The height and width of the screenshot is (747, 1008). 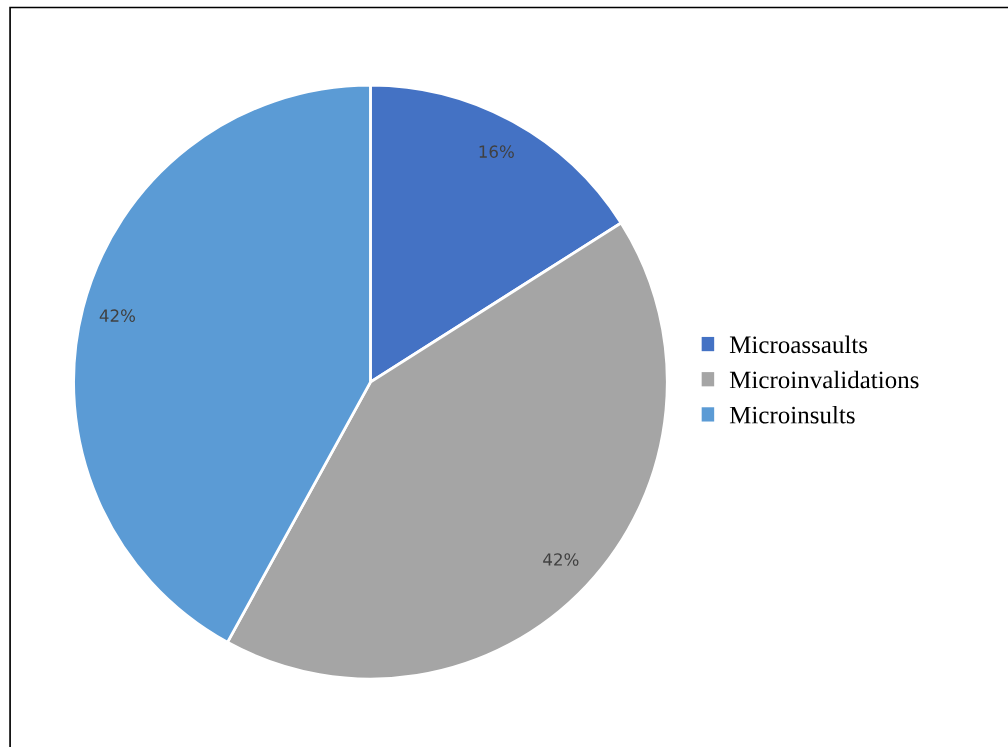 What do you see at coordinates (496, 151) in the screenshot?
I see `data-label: 16%` at bounding box center [496, 151].